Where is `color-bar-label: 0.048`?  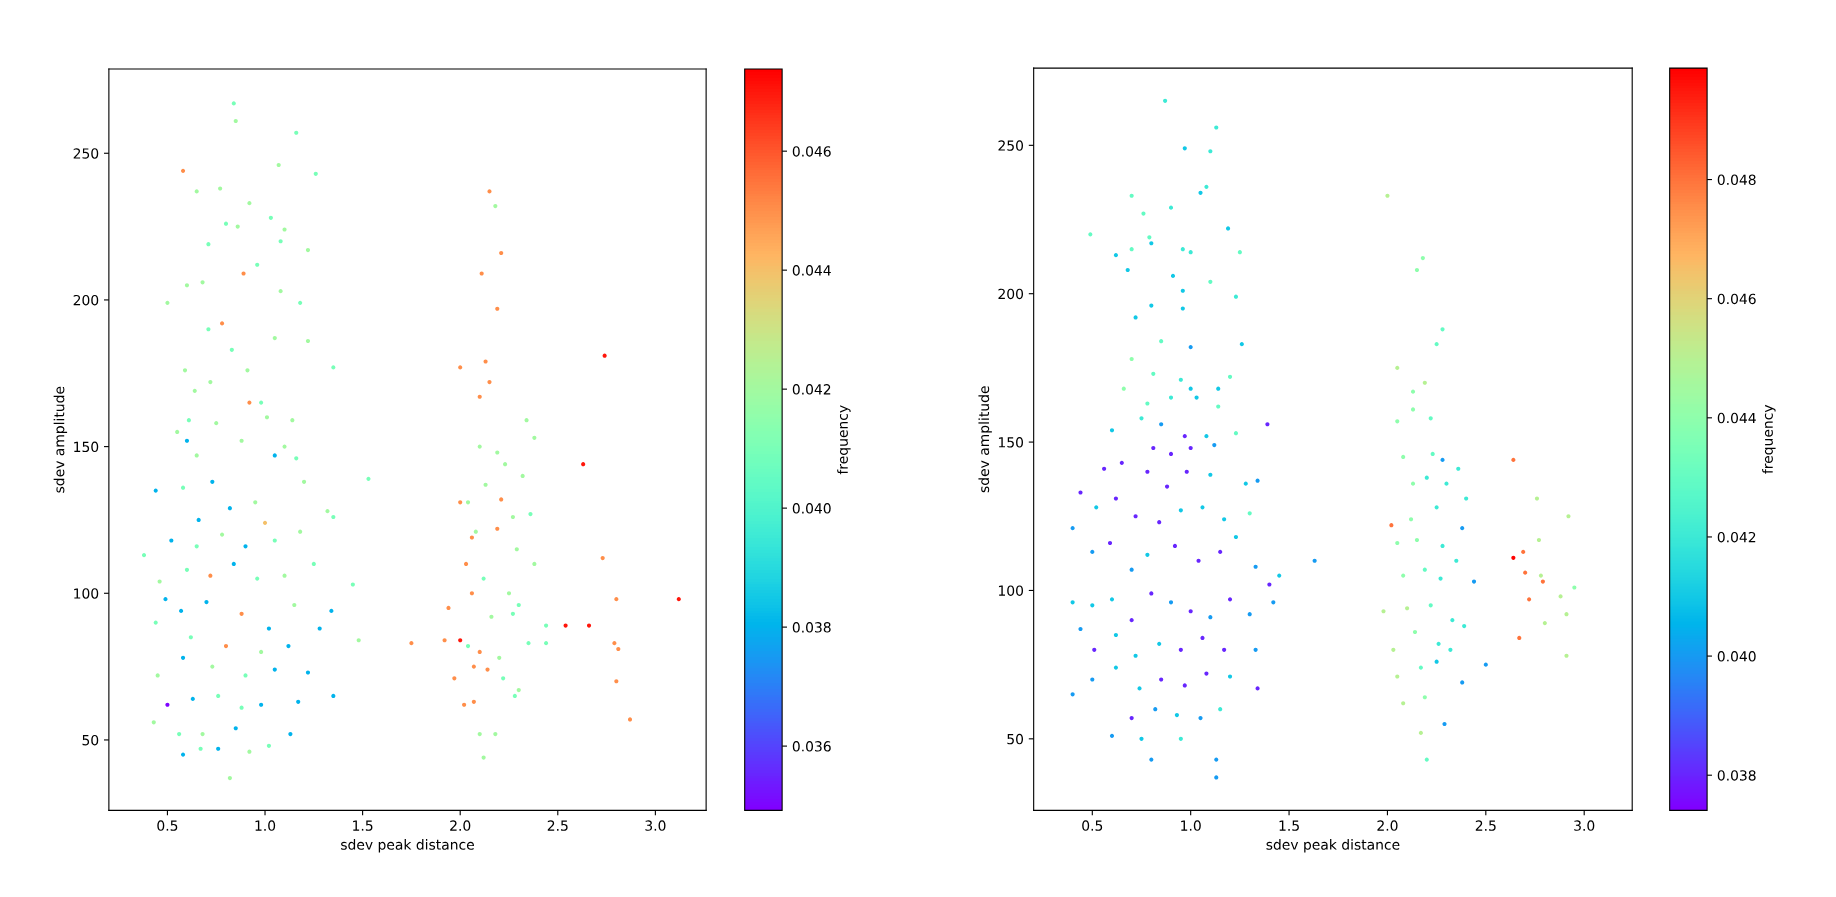
color-bar-label: 0.048 is located at coordinates (1736, 180).